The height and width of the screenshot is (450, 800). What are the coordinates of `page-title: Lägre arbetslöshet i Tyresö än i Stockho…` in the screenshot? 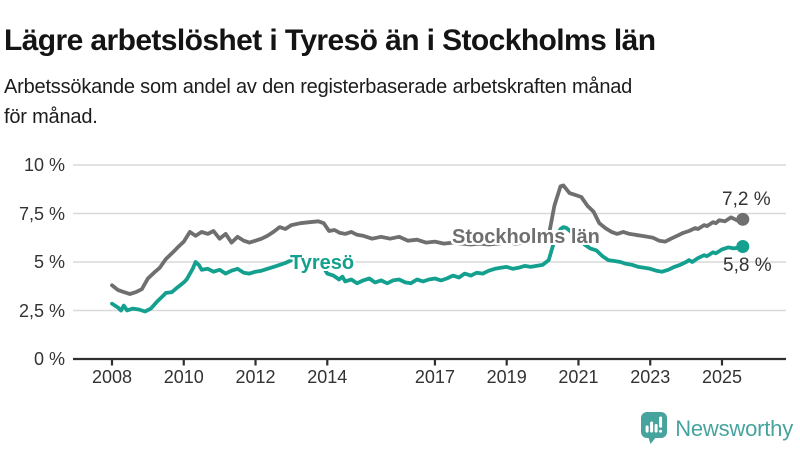 It's located at (330, 41).